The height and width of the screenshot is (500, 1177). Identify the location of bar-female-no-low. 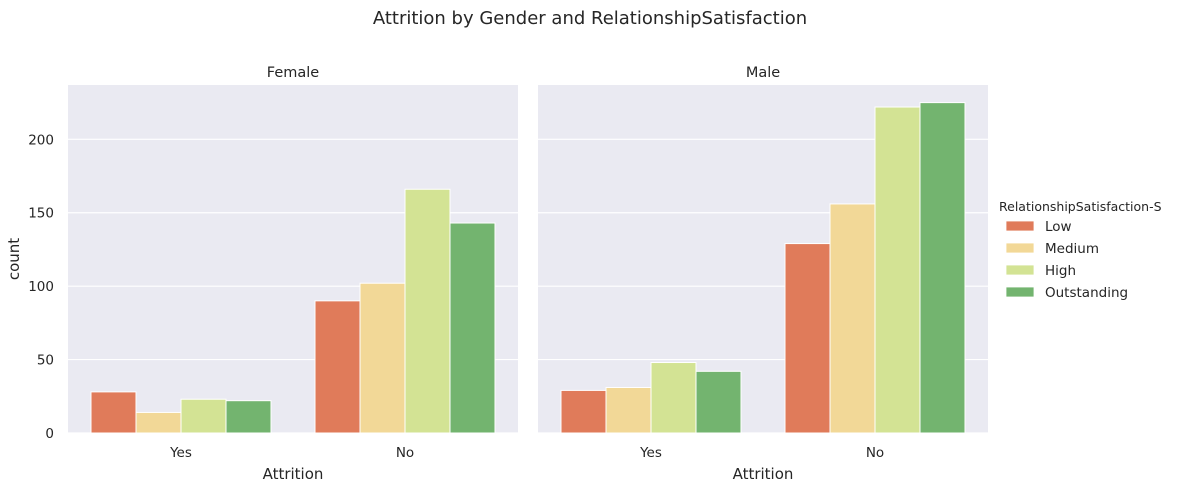
(337, 367).